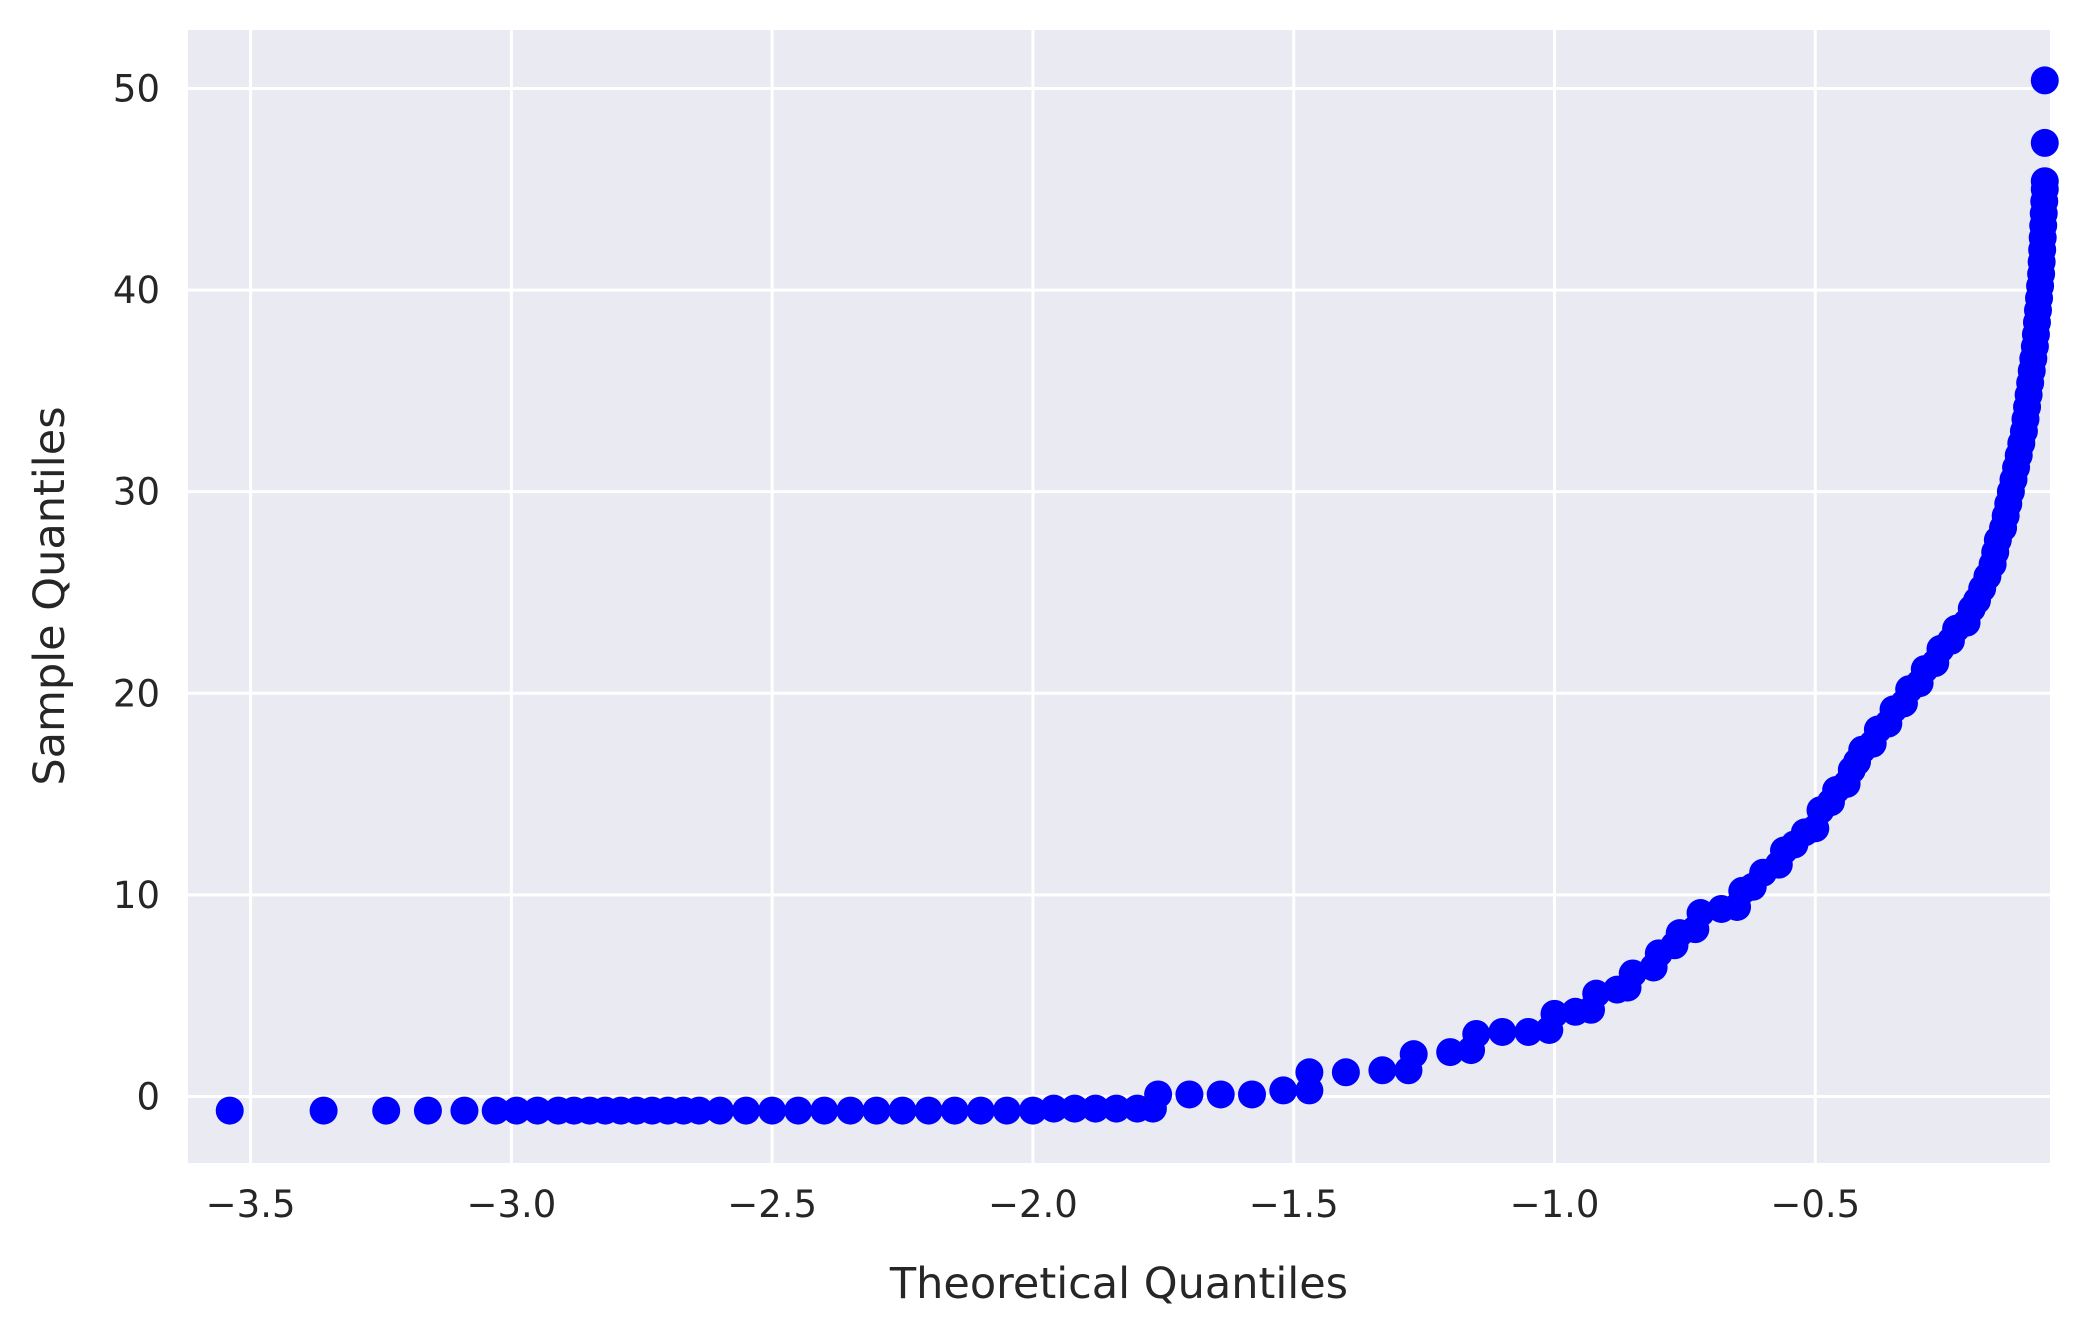  What do you see at coordinates (136, 592) in the screenshot?
I see `y-axis-ticks: 0 10 20 30 40 50` at bounding box center [136, 592].